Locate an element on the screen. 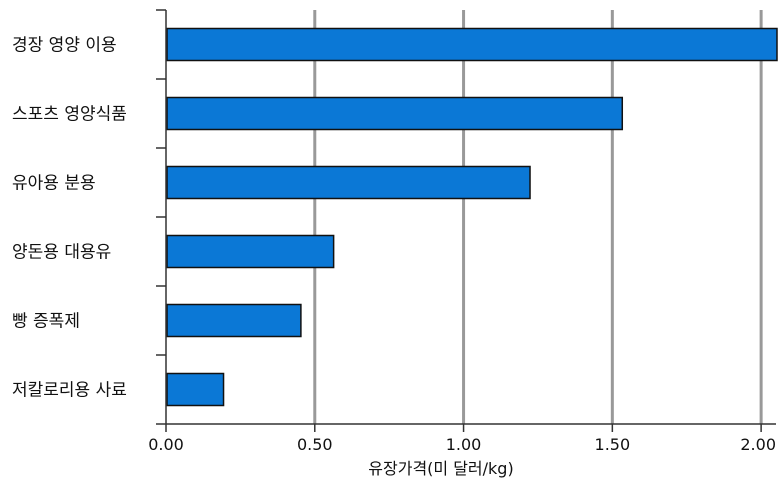  x-tick-label-3: 1.50 is located at coordinates (613, 444).